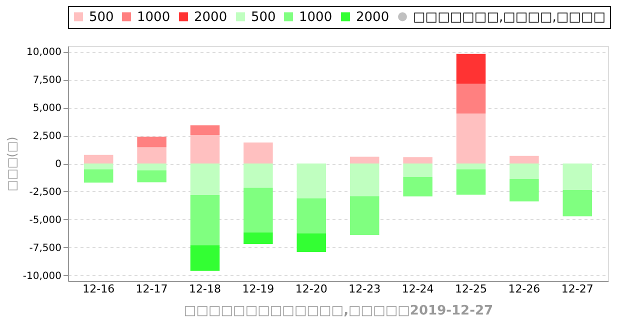 Image resolution: width=628 pixels, height=324 pixels. Describe the element at coordinates (577, 289) in the screenshot. I see `x-tick-label: 12-27` at that location.